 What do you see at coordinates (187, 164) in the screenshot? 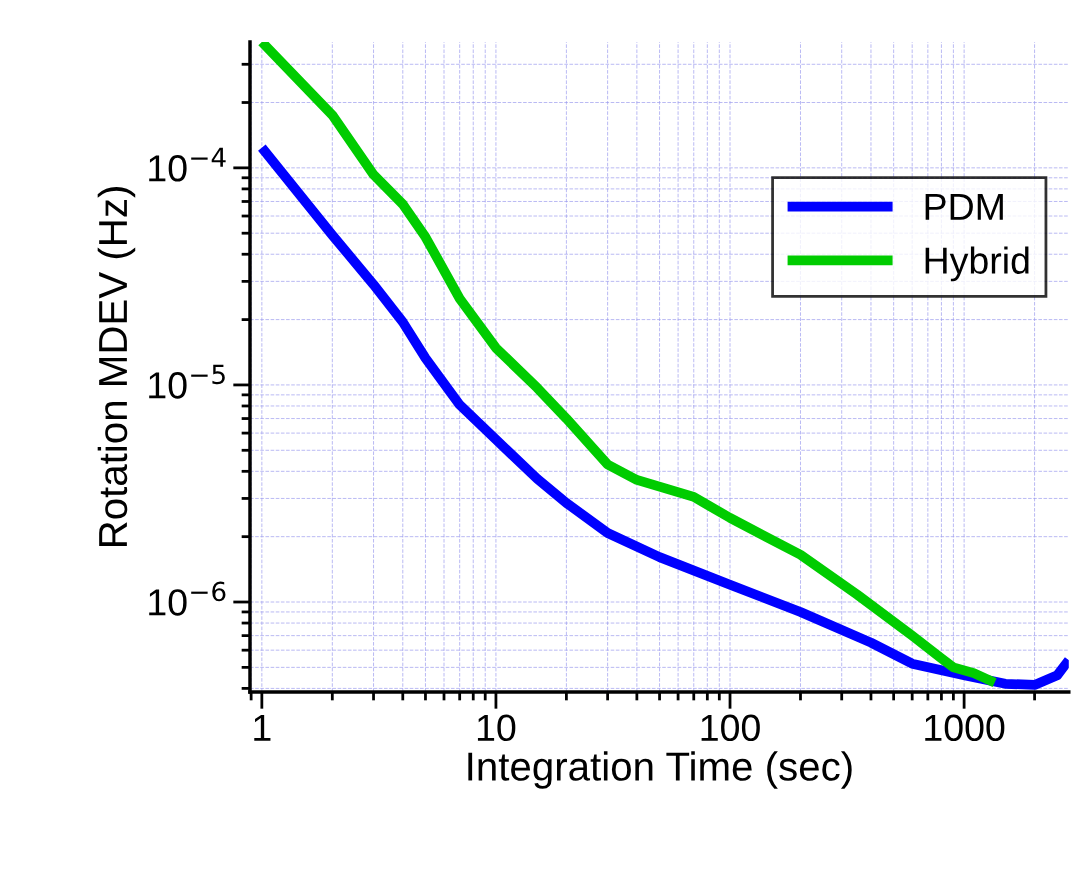
I see `y-tick-label: 10$^{−4}$` at bounding box center [187, 164].